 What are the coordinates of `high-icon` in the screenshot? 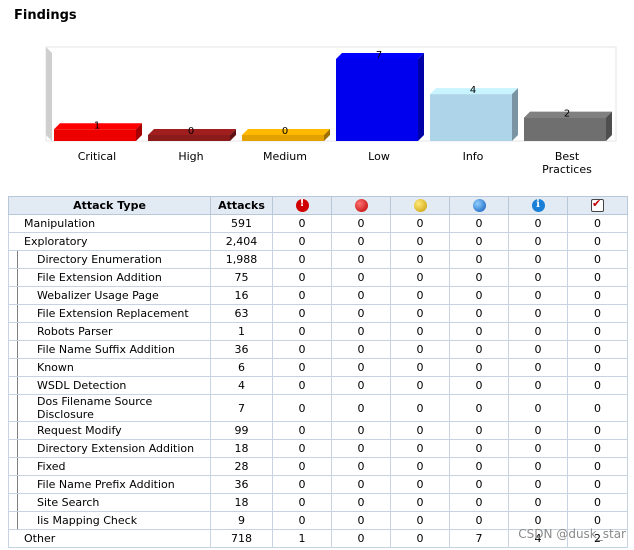 It's located at (361, 206).